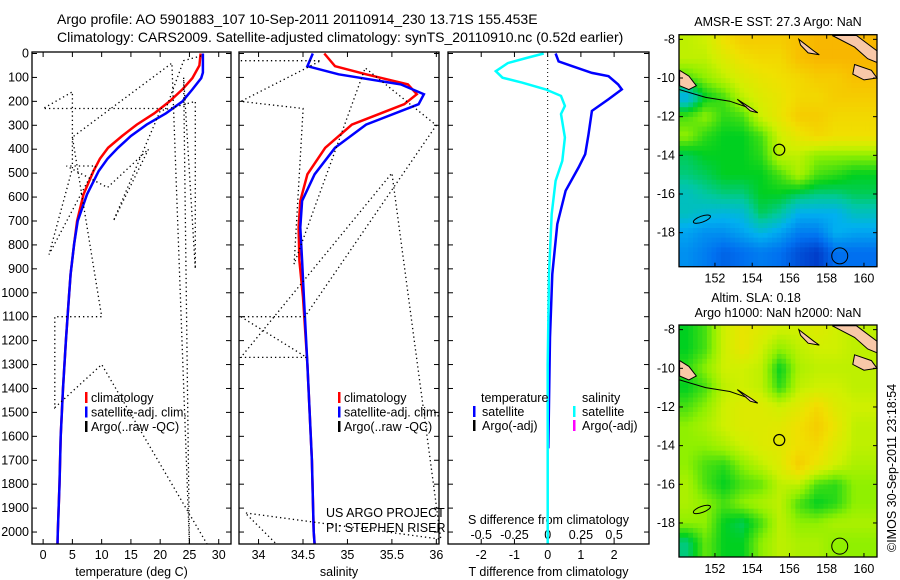  I want to click on y-tick-label: 2000, so click(15, 532).